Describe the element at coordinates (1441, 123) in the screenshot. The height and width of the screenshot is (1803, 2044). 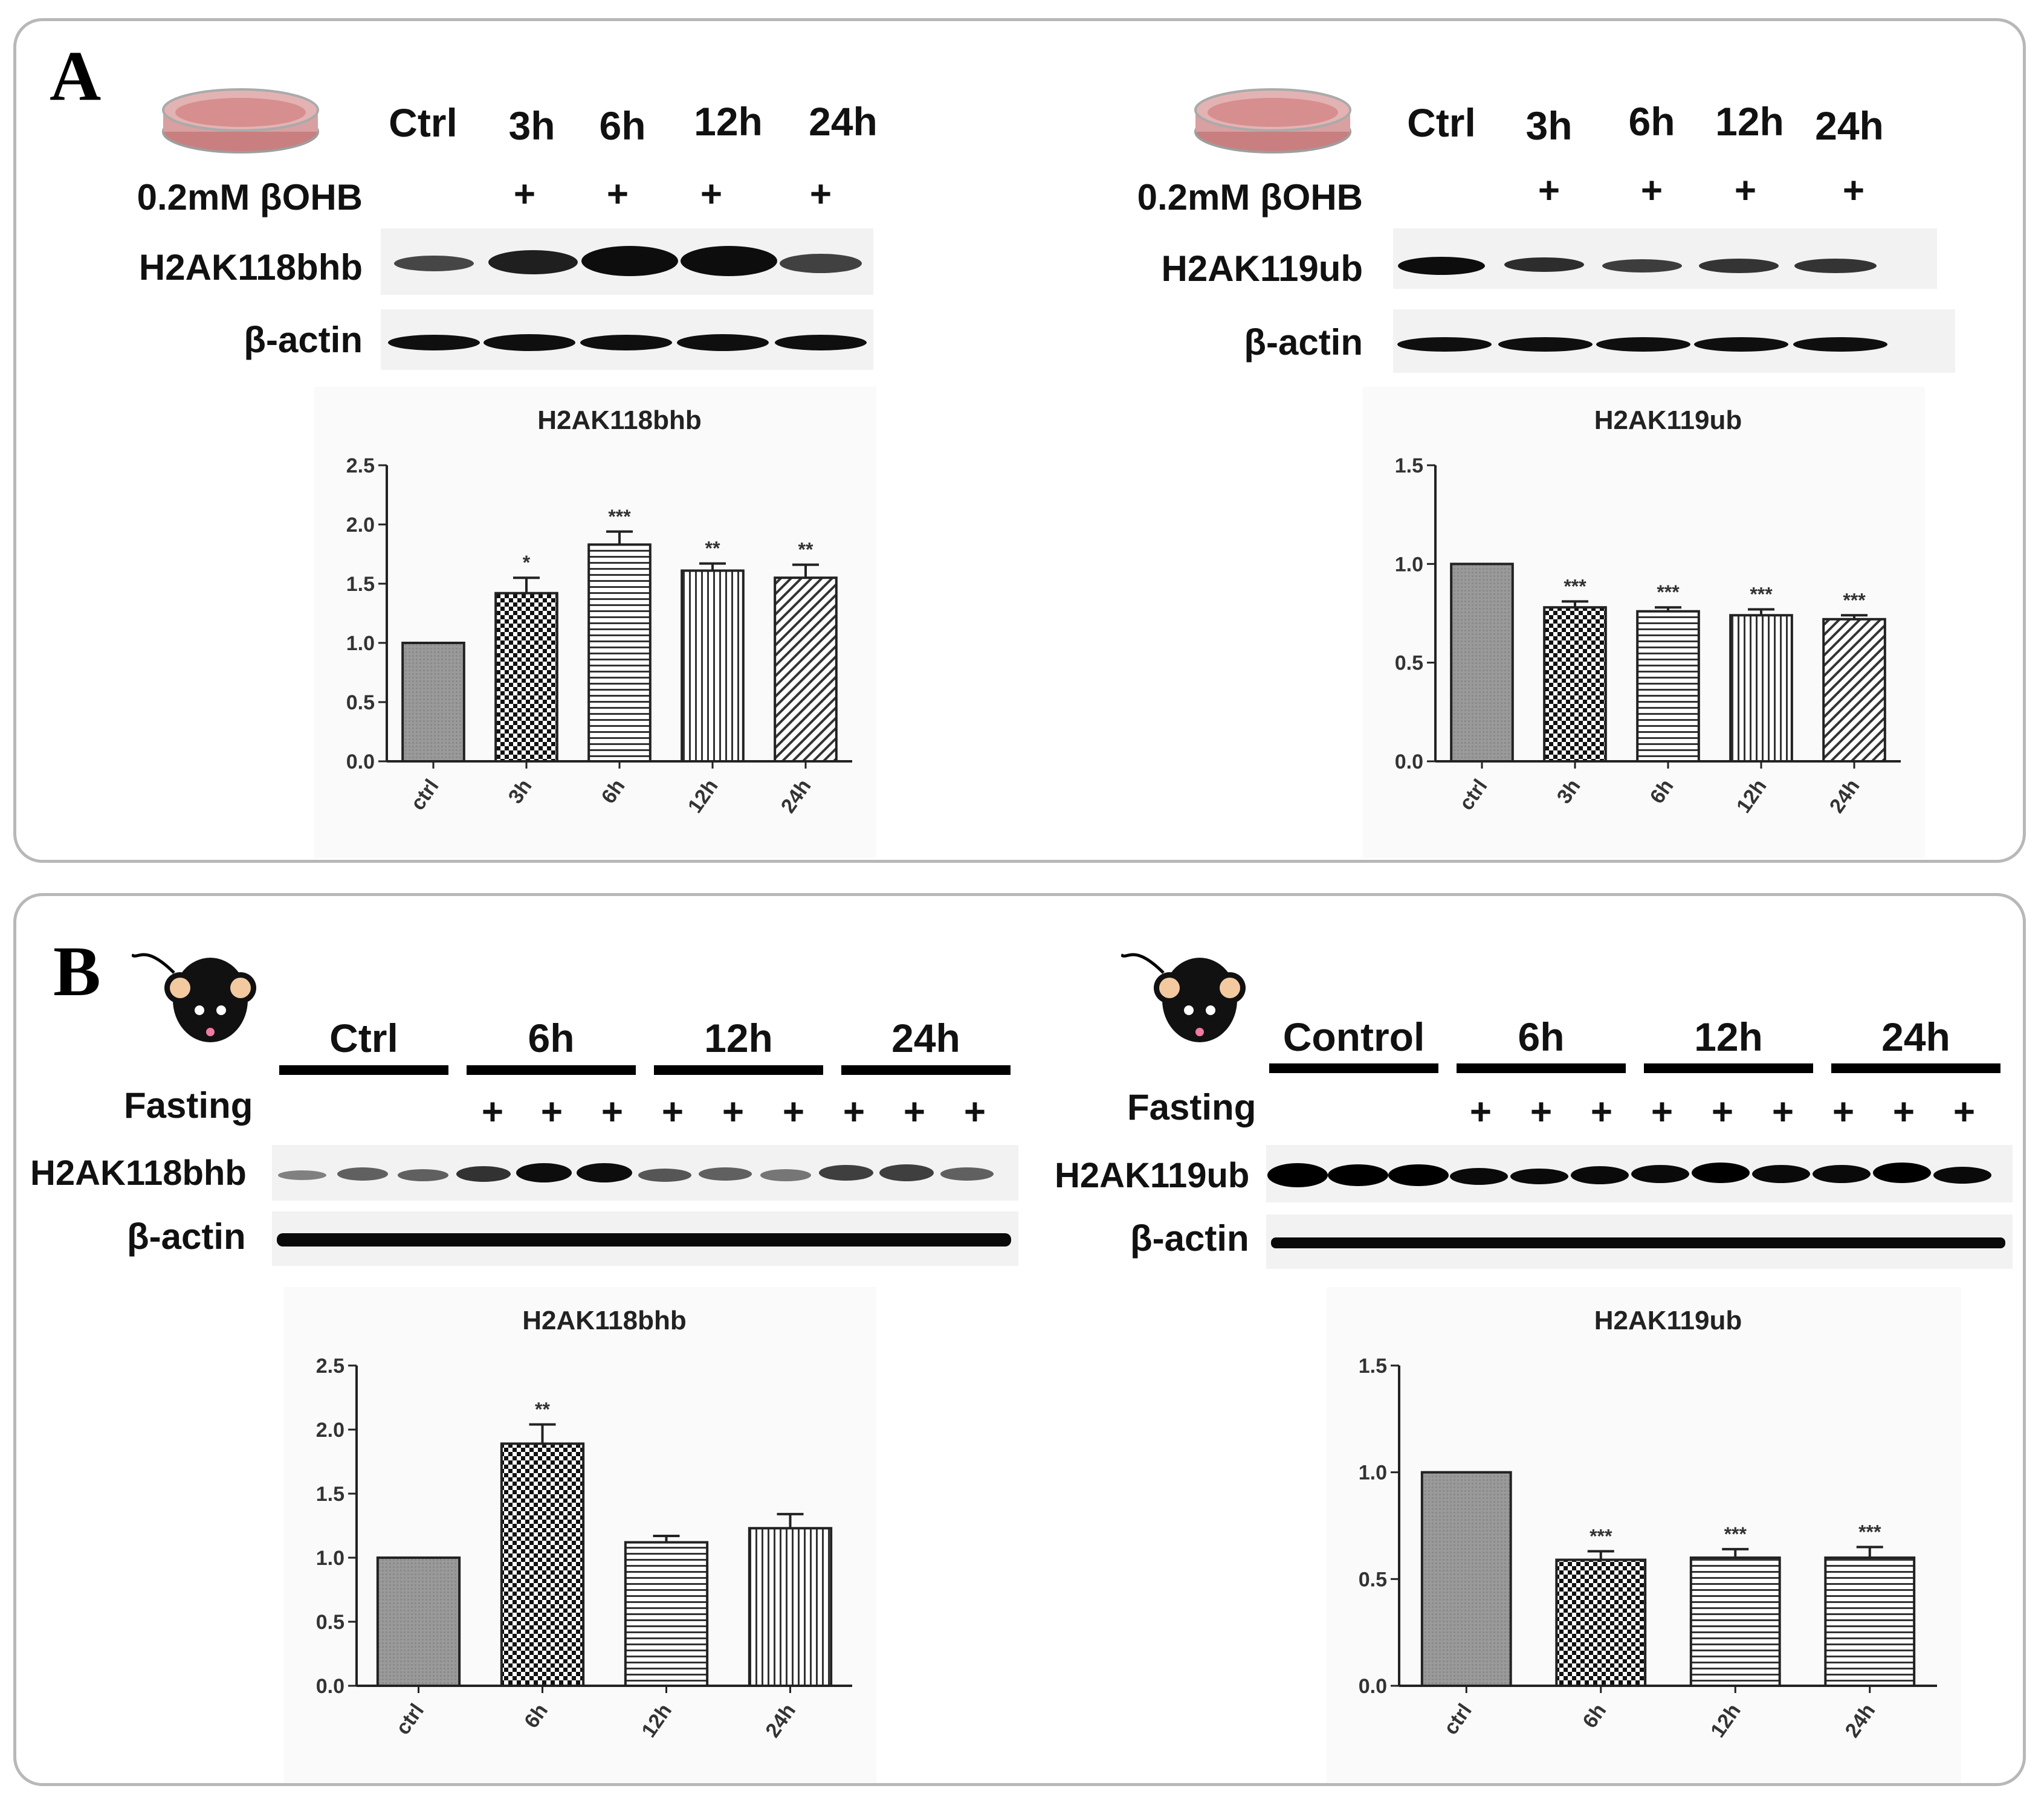
I see `lane-label: Ctrl` at that location.